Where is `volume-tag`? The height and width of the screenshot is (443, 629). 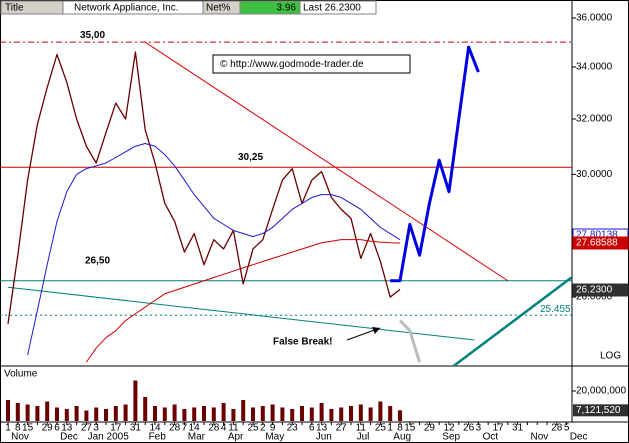 volume-tag is located at coordinates (600, 410).